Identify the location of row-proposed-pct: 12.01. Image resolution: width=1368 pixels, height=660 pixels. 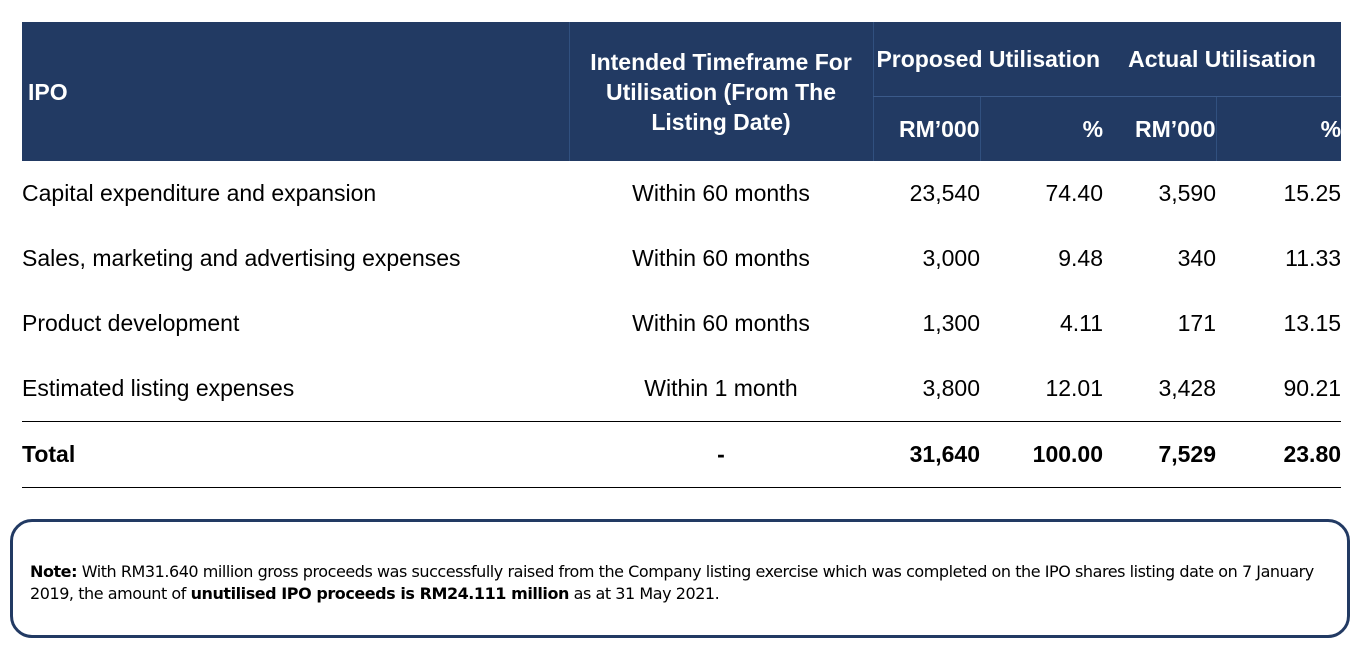
(1074, 388).